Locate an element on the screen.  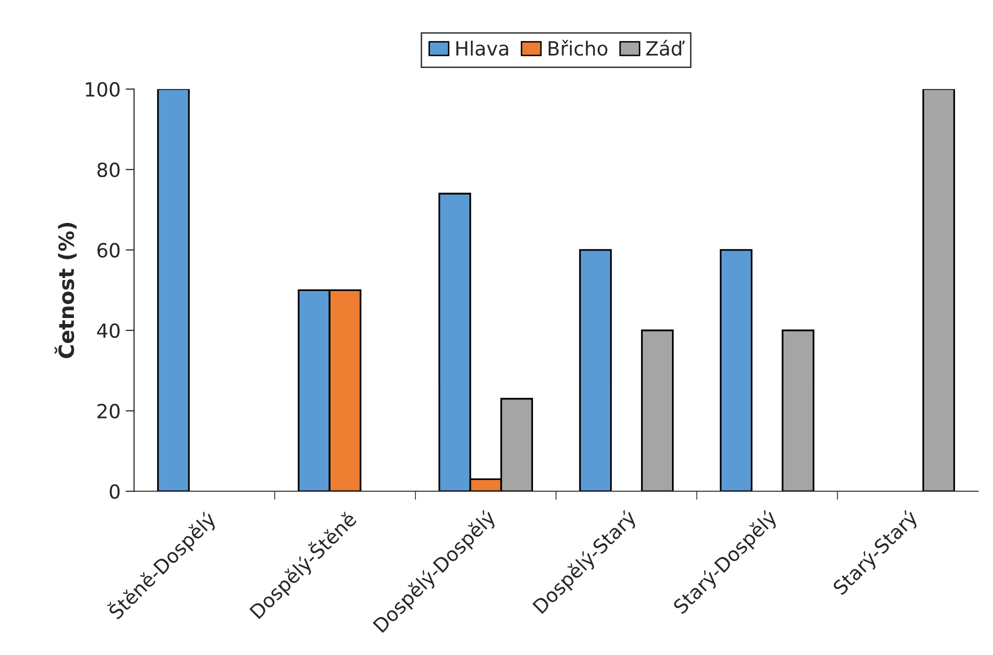
y-tick-label: 20 is located at coordinates (109, 411).